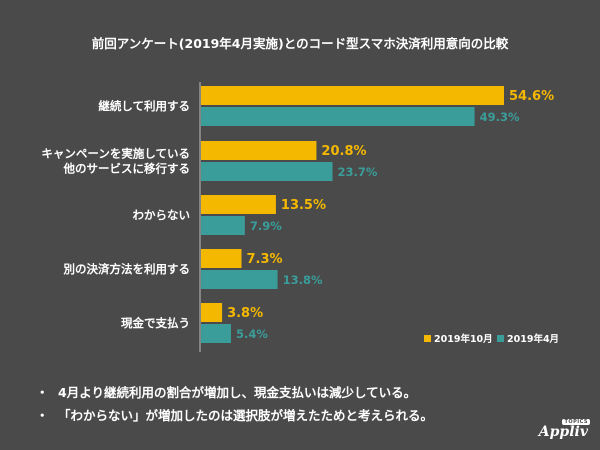 Image resolution: width=600 pixels, height=450 pixels. I want to click on legend-label: 2019年10月, so click(463, 339).